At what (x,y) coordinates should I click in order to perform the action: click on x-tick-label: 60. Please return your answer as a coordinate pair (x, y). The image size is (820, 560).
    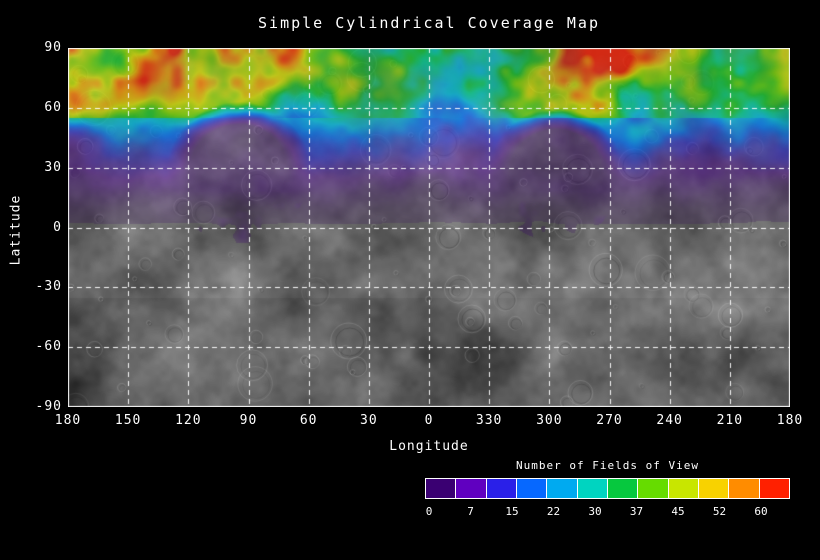
    Looking at the image, I should click on (308, 420).